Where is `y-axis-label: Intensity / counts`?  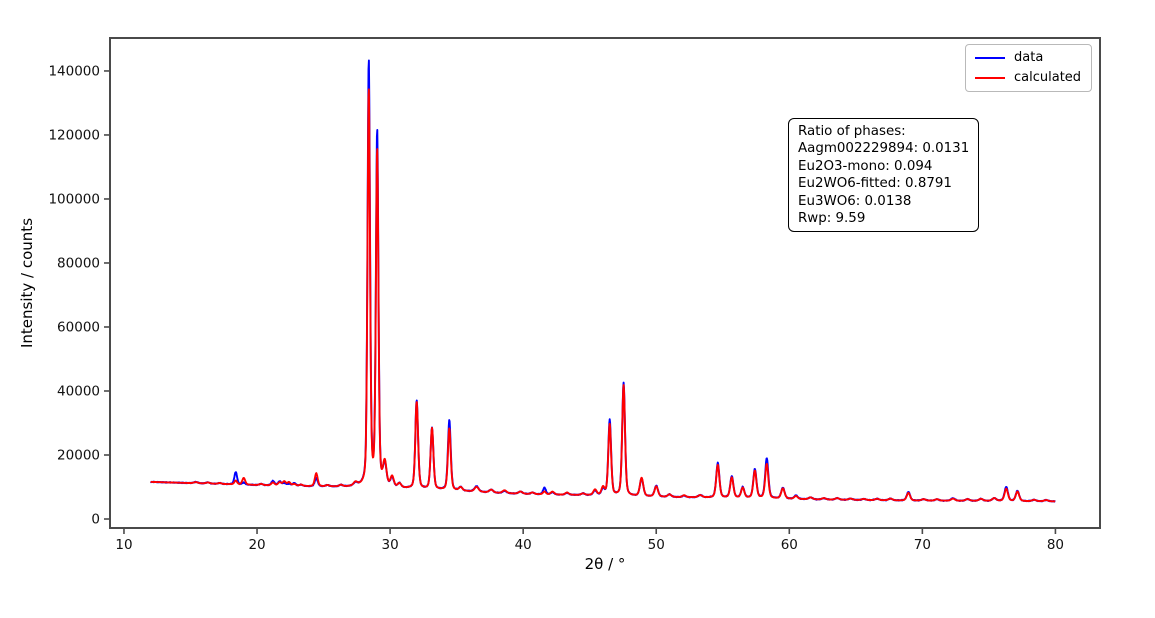
y-axis-label: Intensity / counts is located at coordinates (27, 283).